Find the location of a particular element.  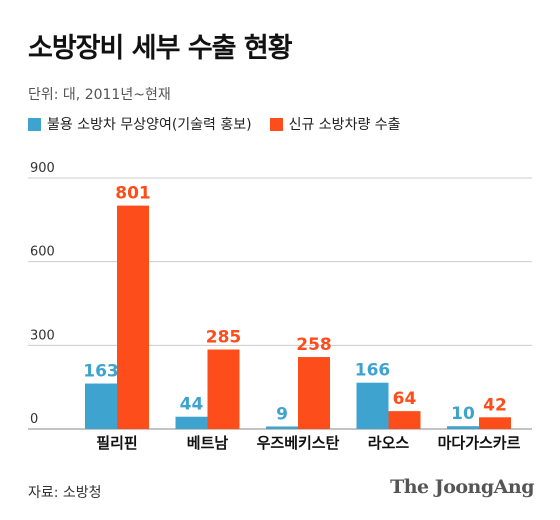

data-label-1-4: 10 is located at coordinates (463, 414).